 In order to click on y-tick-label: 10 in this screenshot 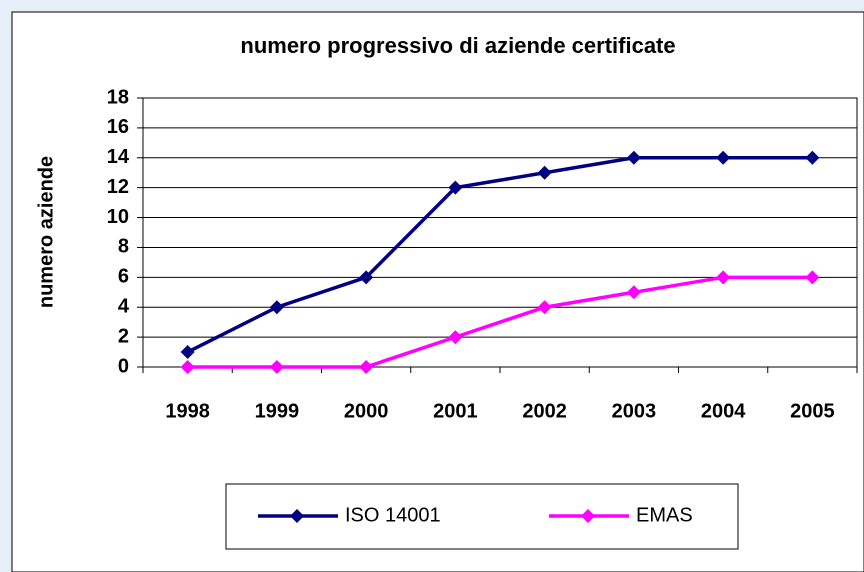, I will do `click(118, 217)`.